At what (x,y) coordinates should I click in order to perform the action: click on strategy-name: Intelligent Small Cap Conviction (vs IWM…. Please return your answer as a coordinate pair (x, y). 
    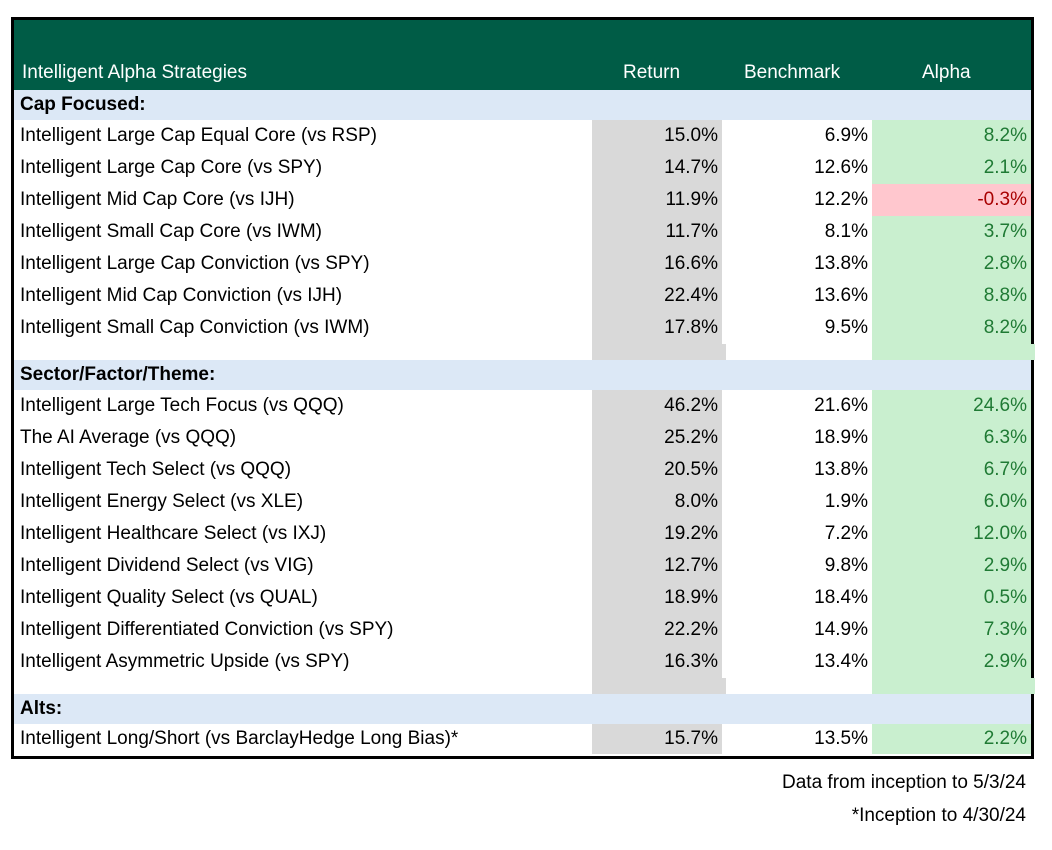
    Looking at the image, I should click on (195, 327).